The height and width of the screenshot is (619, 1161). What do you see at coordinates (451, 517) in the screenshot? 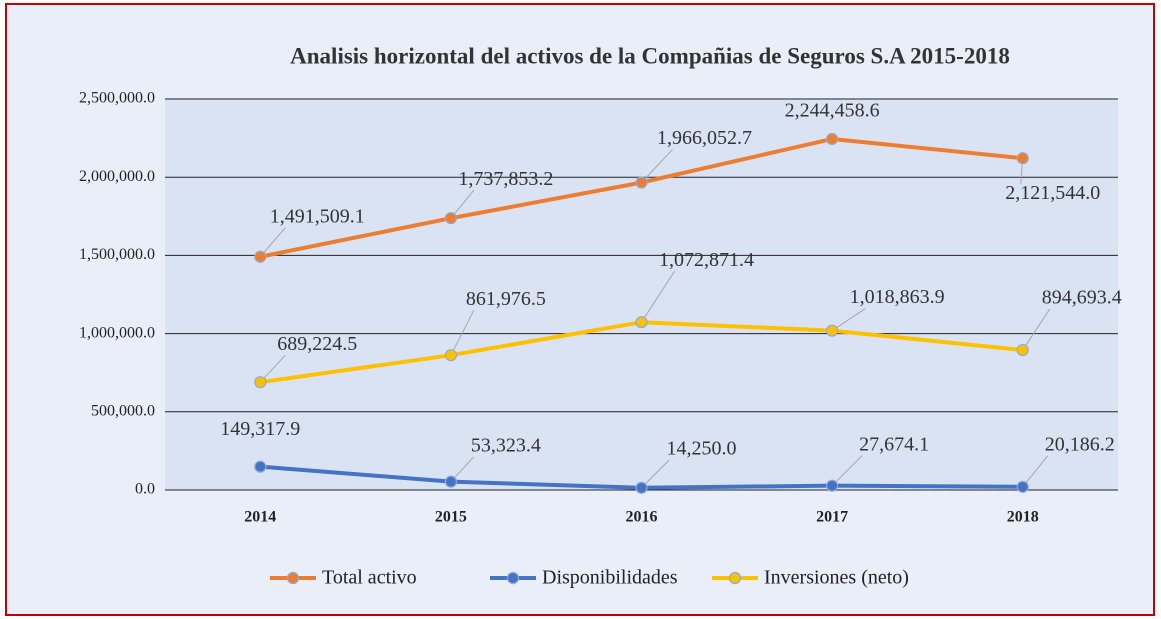
I see `x-tick-label: 2015` at bounding box center [451, 517].